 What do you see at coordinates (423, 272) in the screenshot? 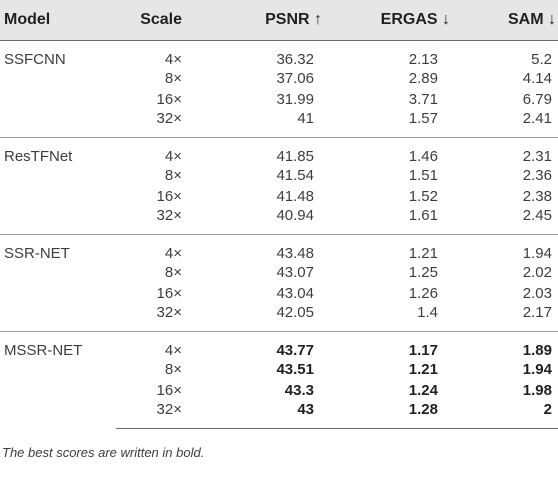
I see `cell-ergas: 1.25` at bounding box center [423, 272].